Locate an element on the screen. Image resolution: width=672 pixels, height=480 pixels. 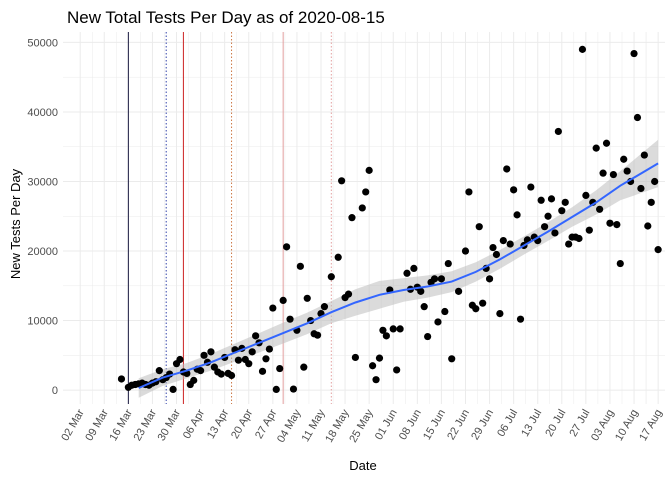
x-tick-label: 06 Jul is located at coordinates (507, 423).